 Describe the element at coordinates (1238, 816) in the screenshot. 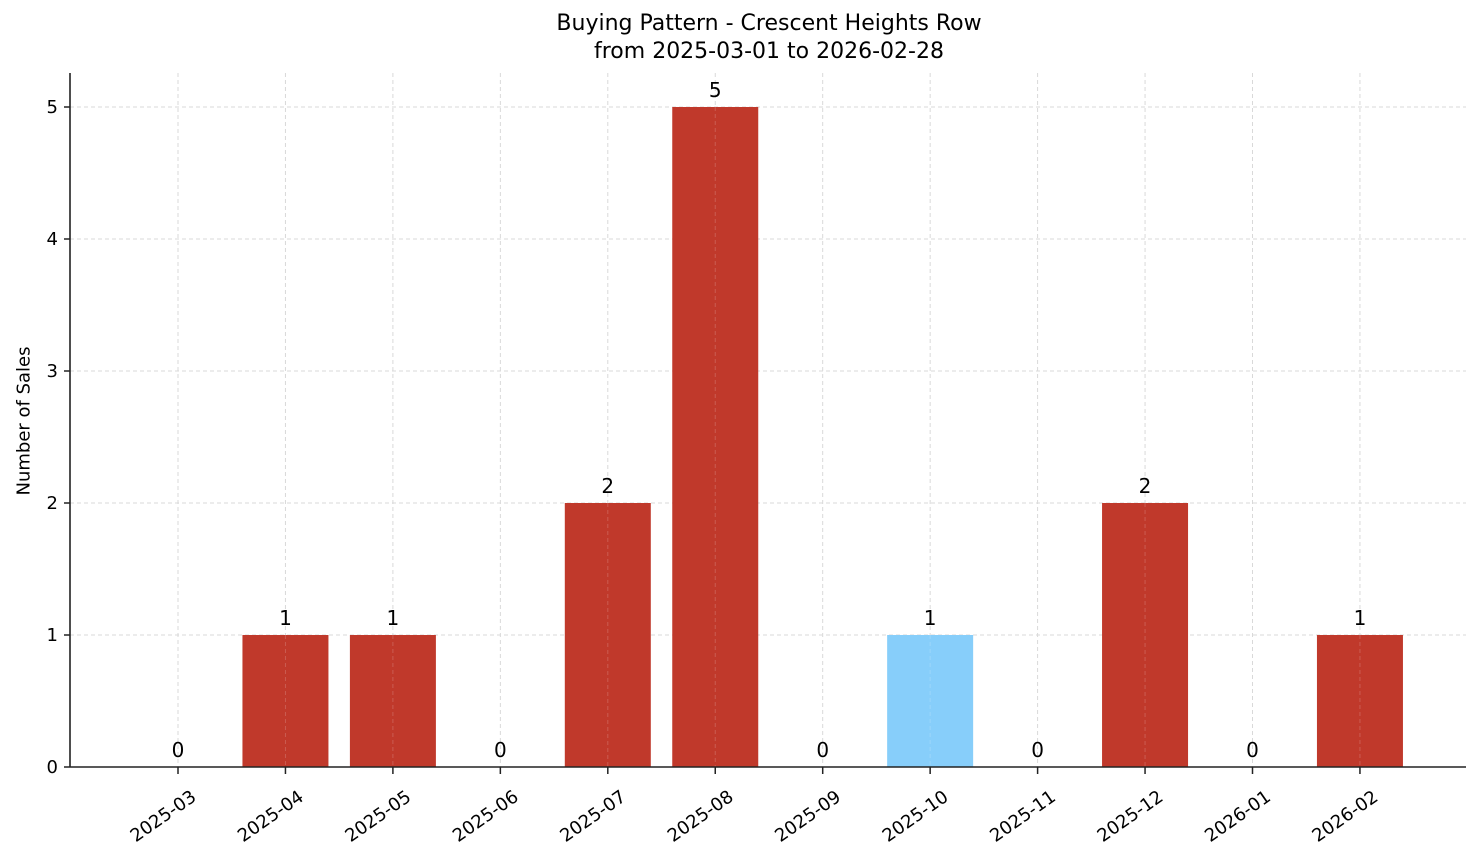

I see `x-tick-label: 2026-01` at that location.